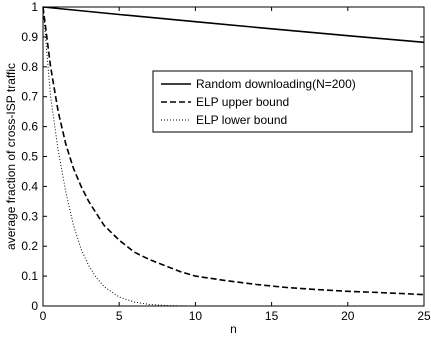  What do you see at coordinates (29, 157) in the screenshot?
I see `y-tick-label: 0.5` at bounding box center [29, 157].